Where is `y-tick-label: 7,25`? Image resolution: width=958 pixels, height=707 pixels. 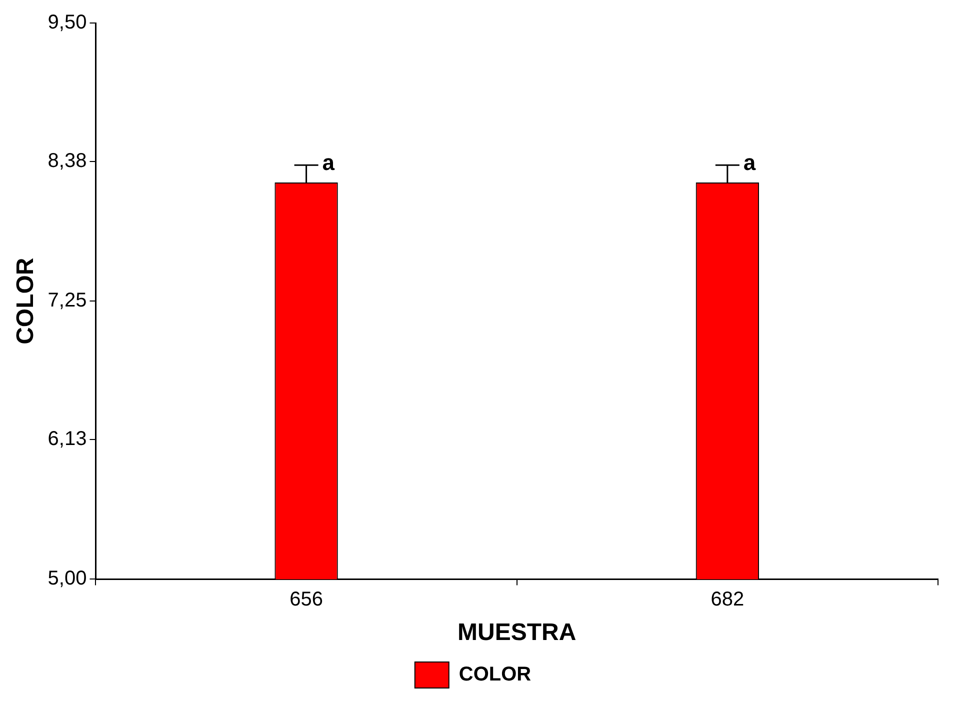 y-tick-label: 7,25 is located at coordinates (67, 301).